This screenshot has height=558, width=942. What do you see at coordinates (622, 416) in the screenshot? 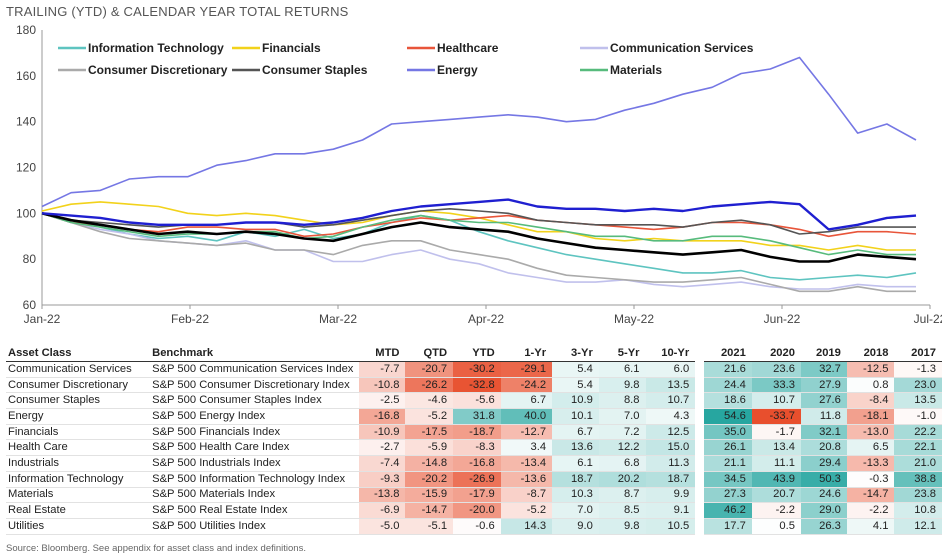
I see `return-cell: 7.0` at bounding box center [622, 416].